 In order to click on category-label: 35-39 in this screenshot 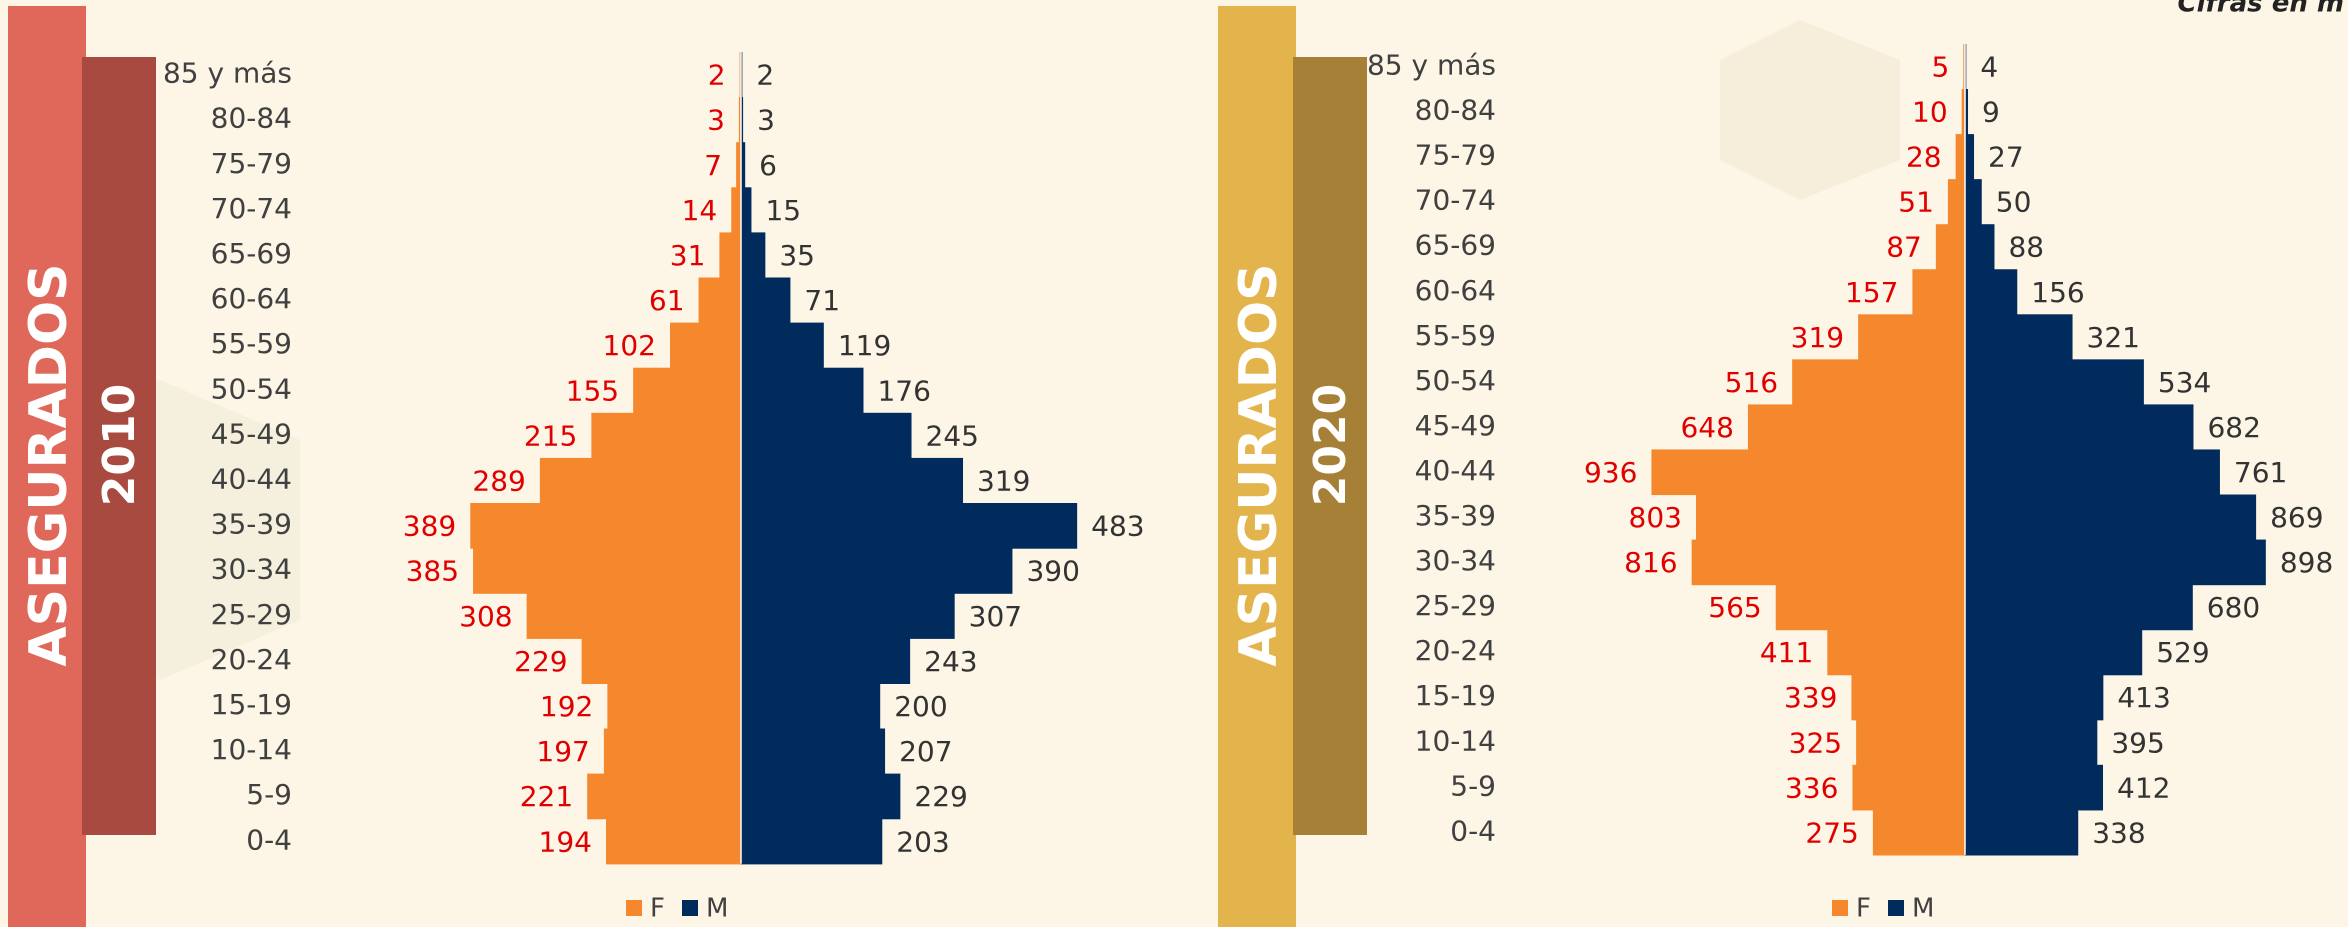, I will do `click(251, 524)`.